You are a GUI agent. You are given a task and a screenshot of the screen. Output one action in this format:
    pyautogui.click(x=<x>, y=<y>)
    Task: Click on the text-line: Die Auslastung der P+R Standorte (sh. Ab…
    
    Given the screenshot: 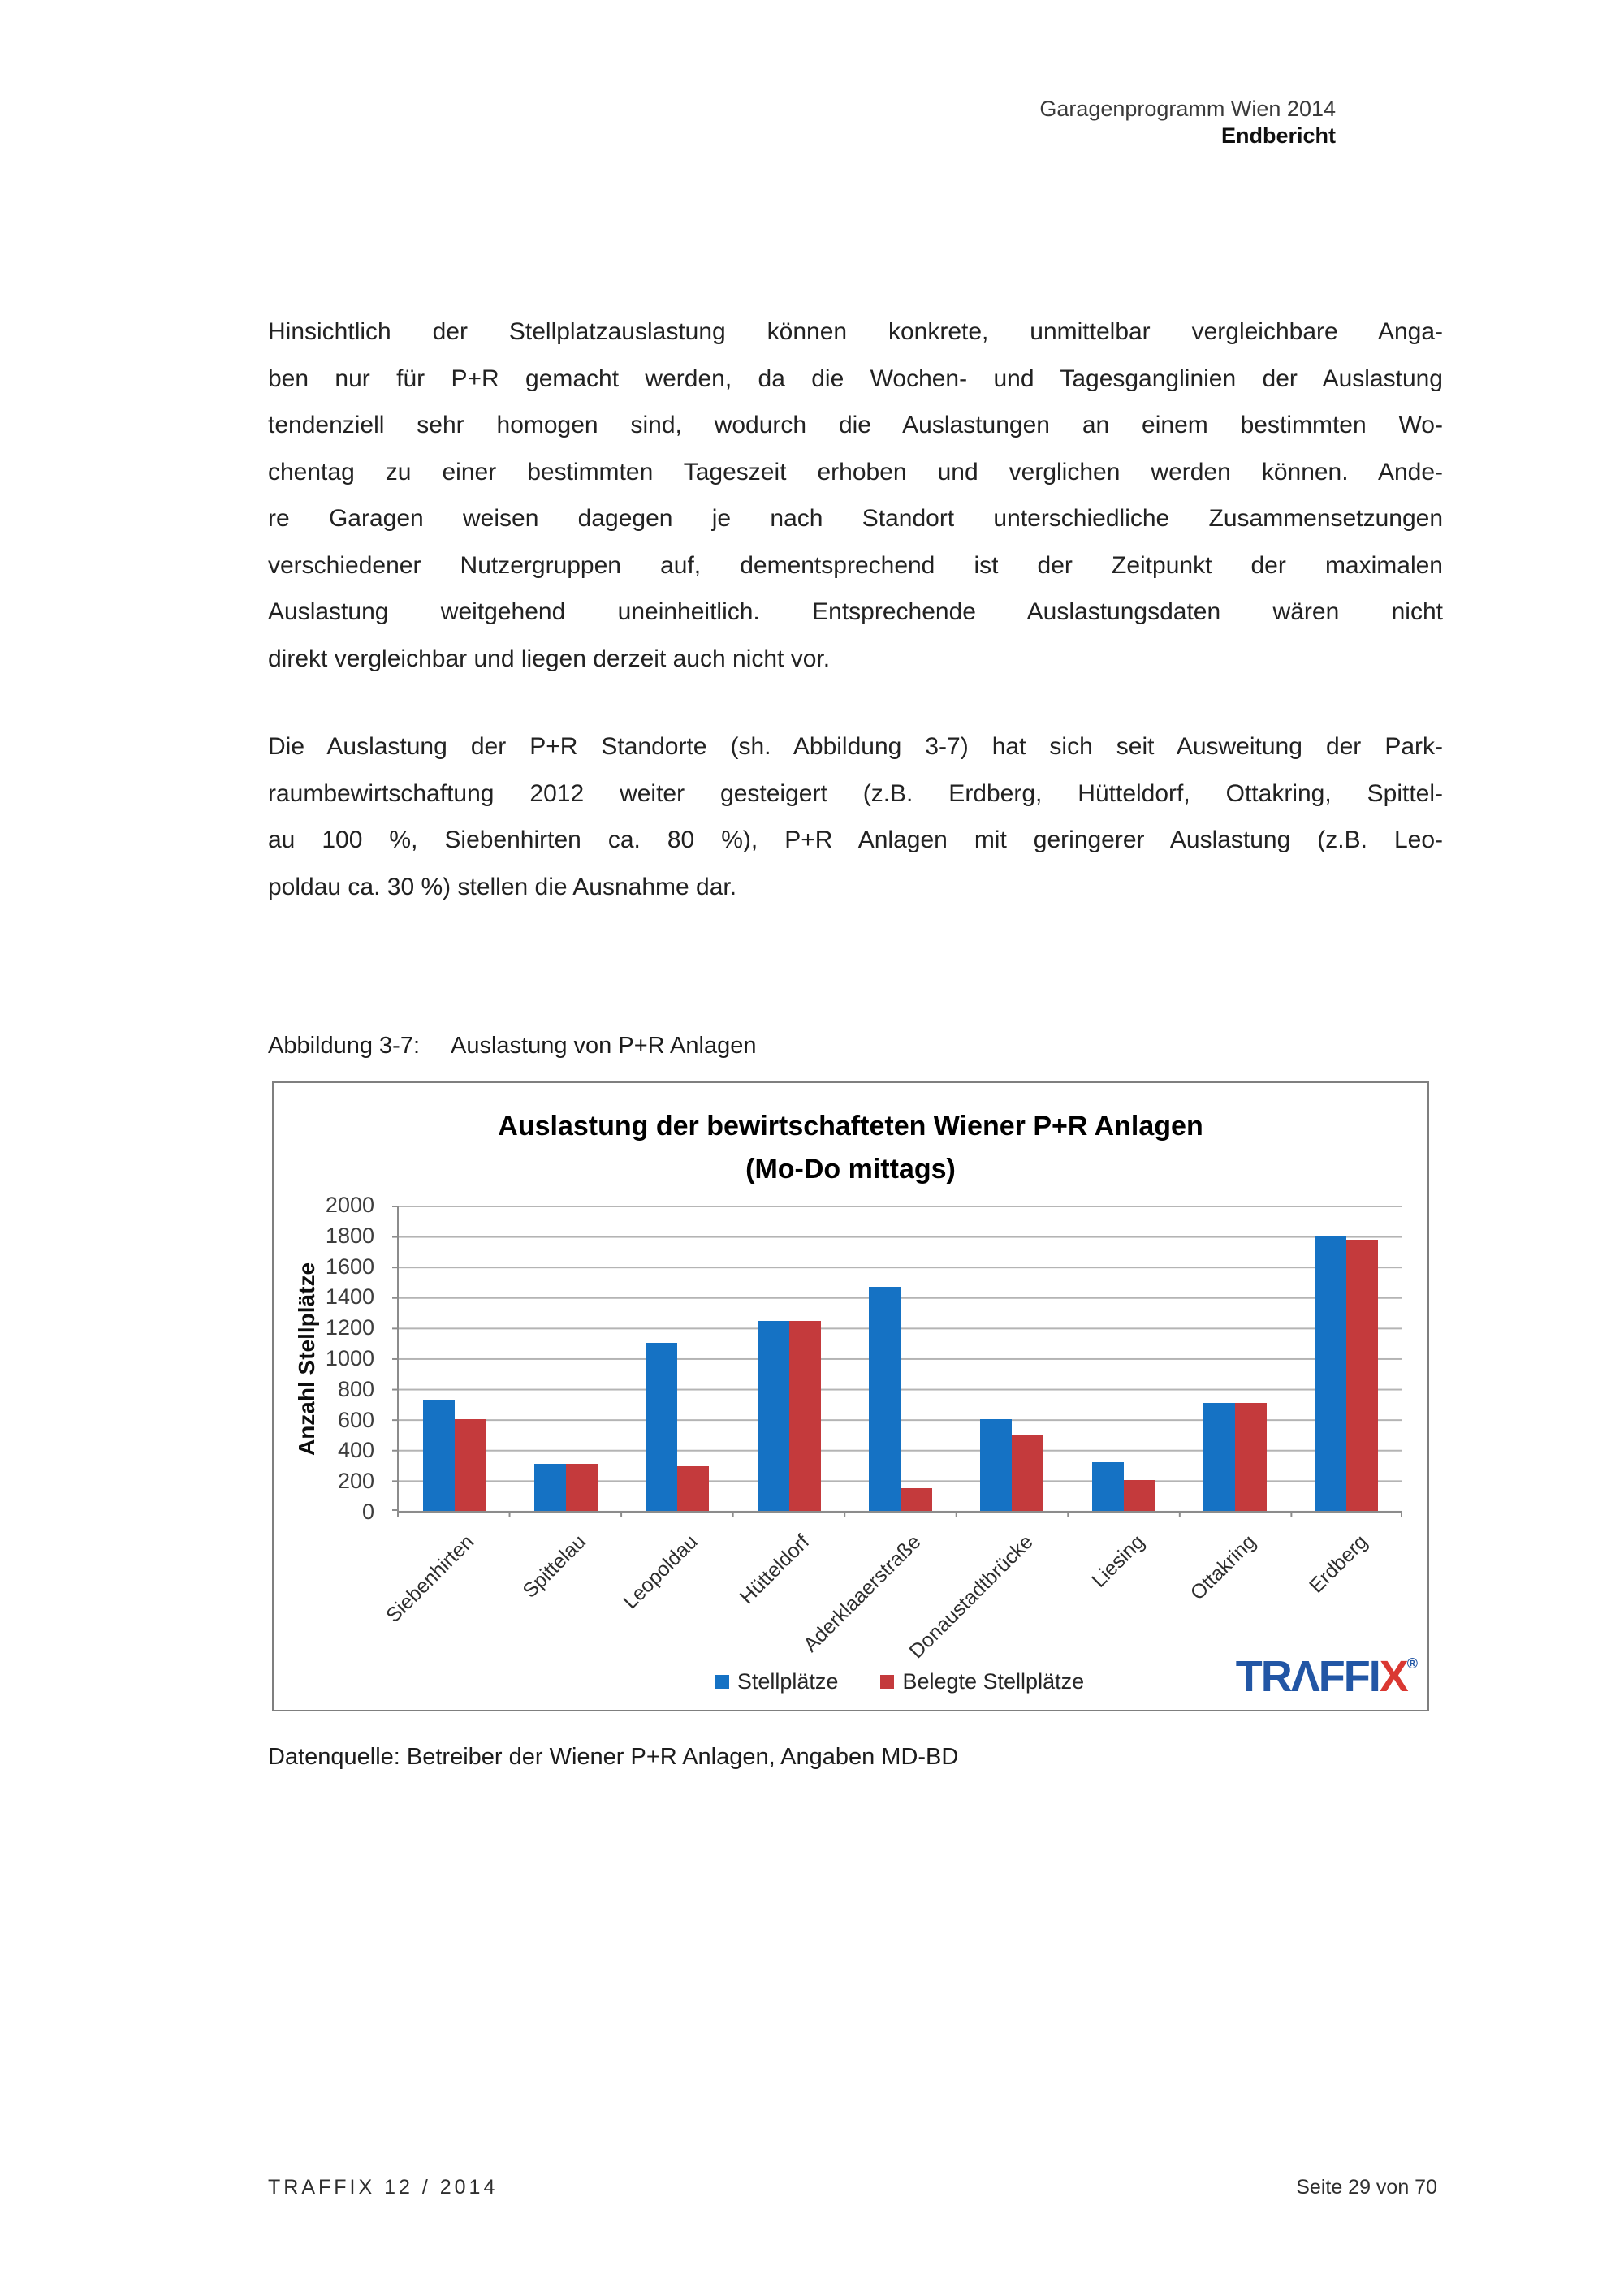 What is the action you would take?
    pyautogui.click(x=856, y=747)
    